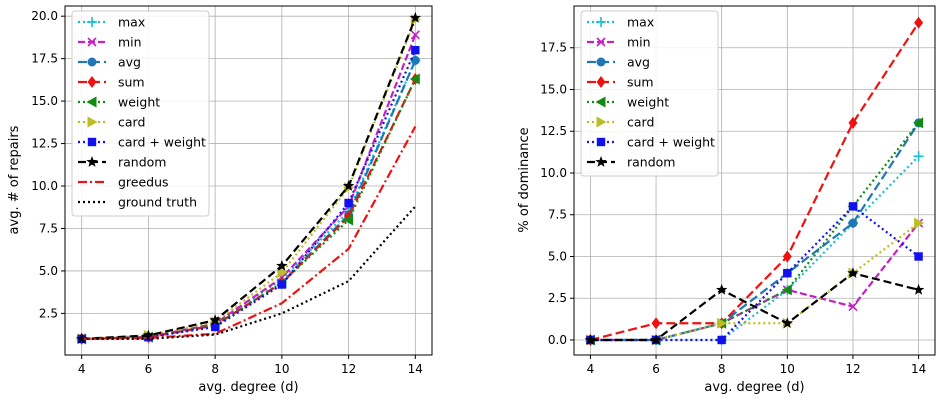 This screenshot has height=401, width=939. Describe the element at coordinates (787, 256) in the screenshot. I see `data-point-sum` at that location.